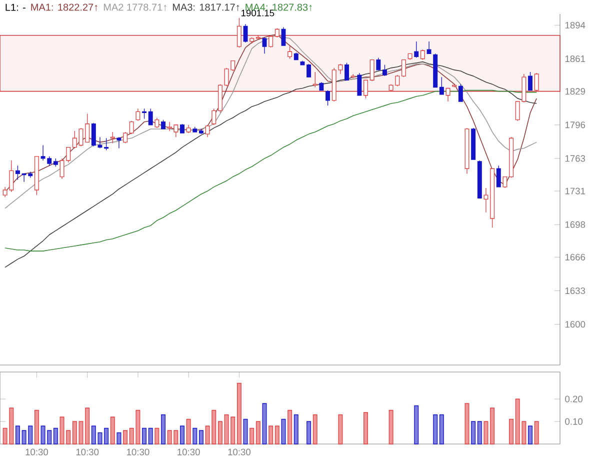 This screenshot has width=599, height=458. What do you see at coordinates (575, 257) in the screenshot?
I see `y-tick-label: 1666` at bounding box center [575, 257].